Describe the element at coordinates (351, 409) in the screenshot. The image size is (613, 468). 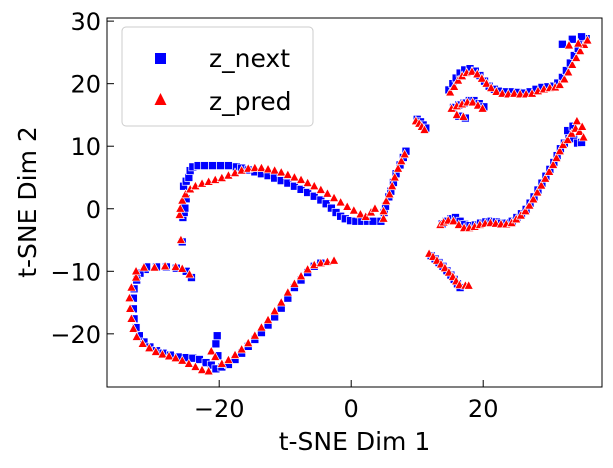
I see `x-tick-label: 0` at that location.